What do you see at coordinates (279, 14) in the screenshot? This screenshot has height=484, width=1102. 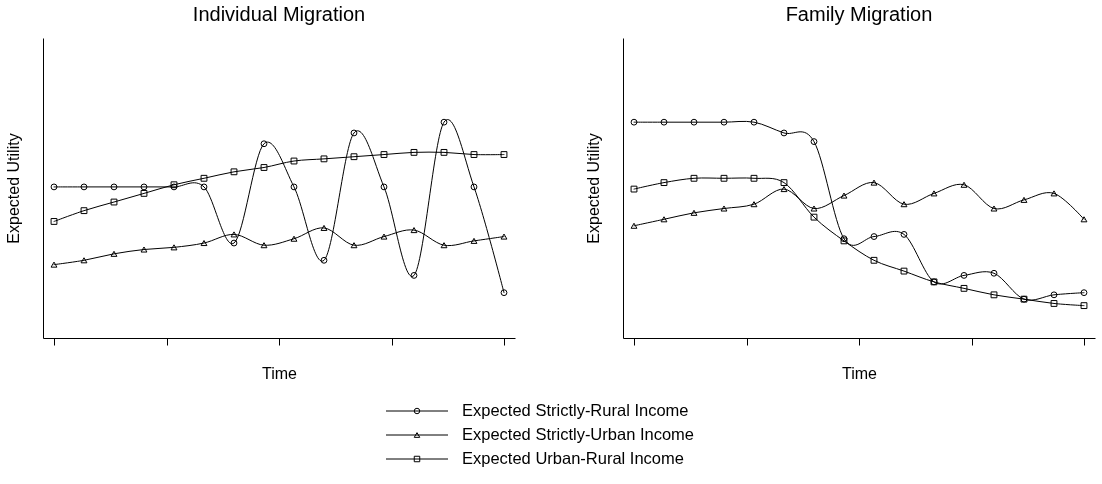 I see `chart-title: Individual Migration` at bounding box center [279, 14].